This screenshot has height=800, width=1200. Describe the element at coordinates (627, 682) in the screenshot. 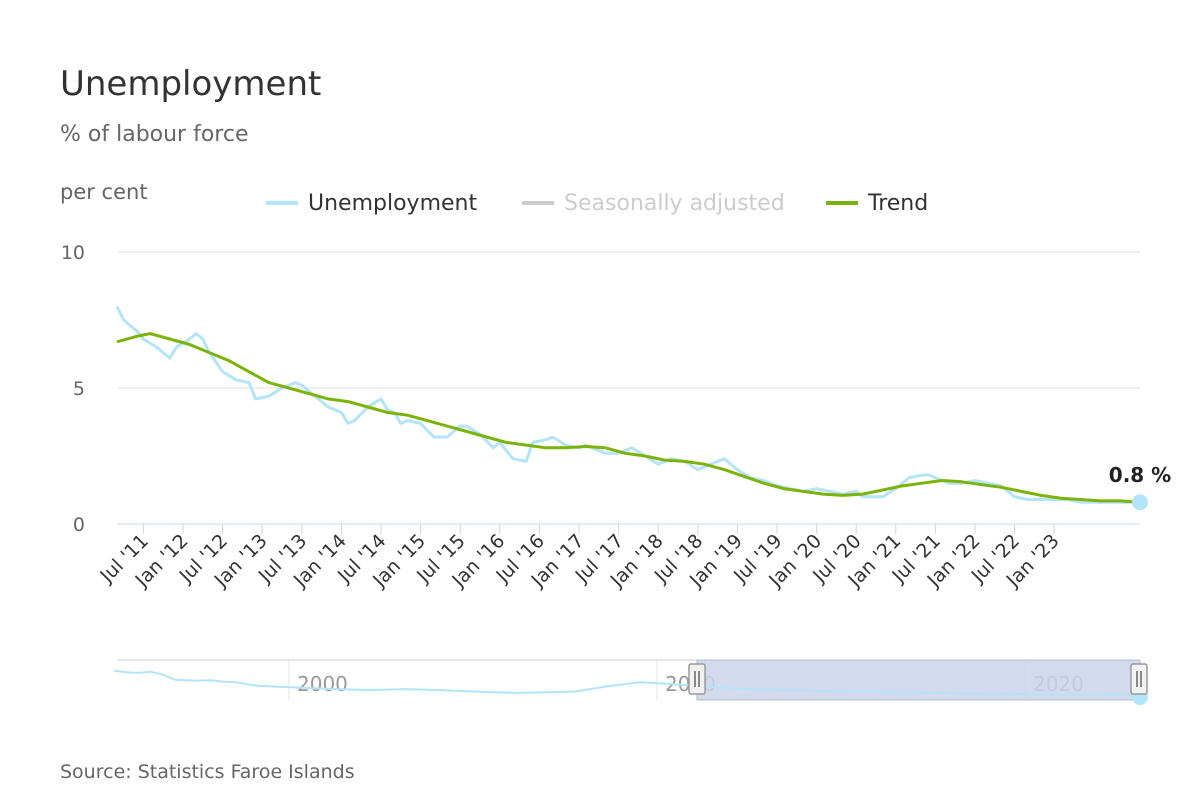

I see `navigator-series-line` at that location.